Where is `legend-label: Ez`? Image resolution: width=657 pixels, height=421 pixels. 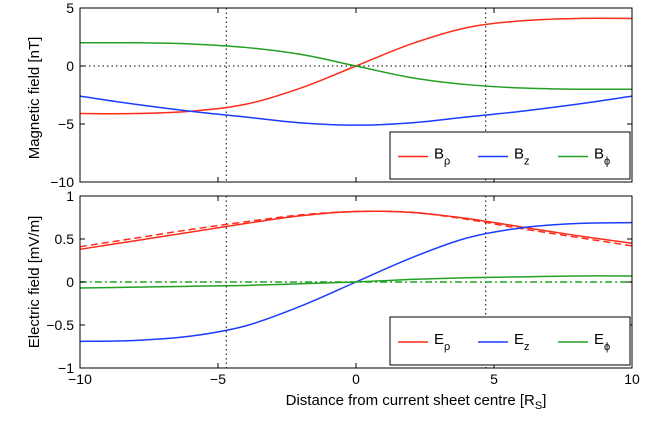 legend-label: Ez is located at coordinates (522, 342).